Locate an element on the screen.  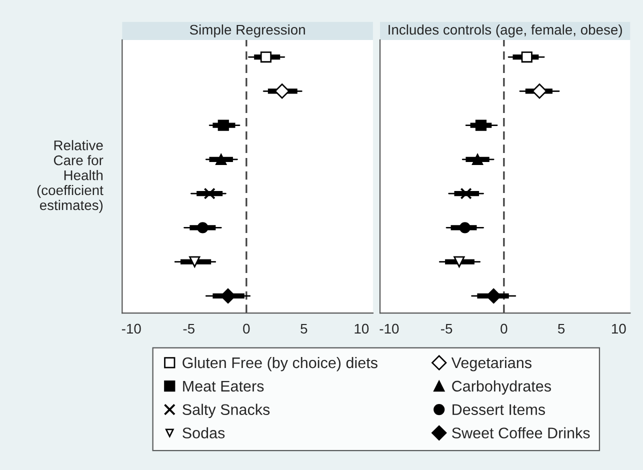
legend-label: Sodas is located at coordinates (203, 432).